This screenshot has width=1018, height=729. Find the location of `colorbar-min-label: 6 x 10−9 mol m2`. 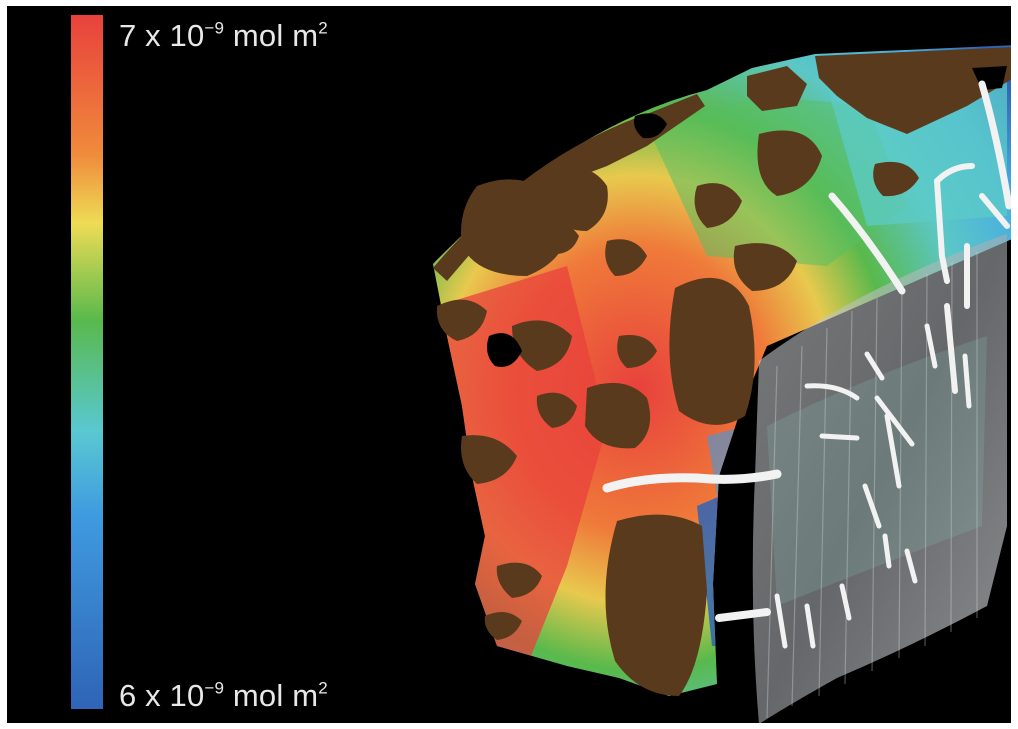

colorbar-min-label: 6 x 10−9 mol m2 is located at coordinates (223, 695).